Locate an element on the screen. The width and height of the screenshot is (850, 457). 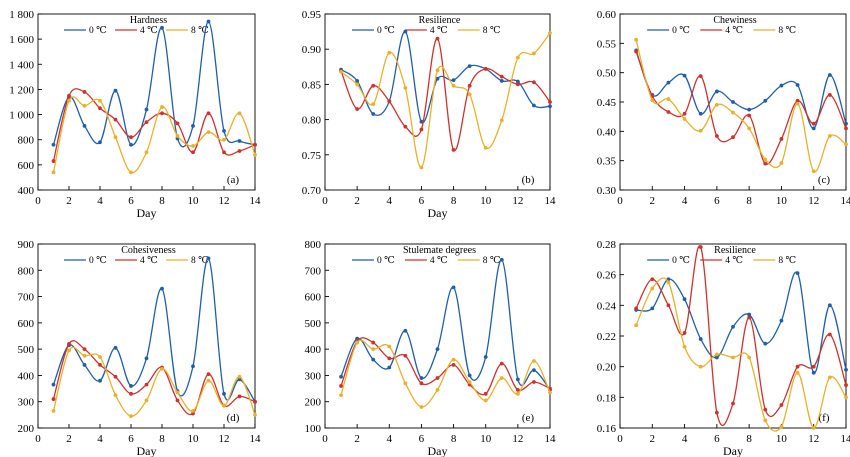
y-tick-label: 0.55 is located at coordinates (607, 44).